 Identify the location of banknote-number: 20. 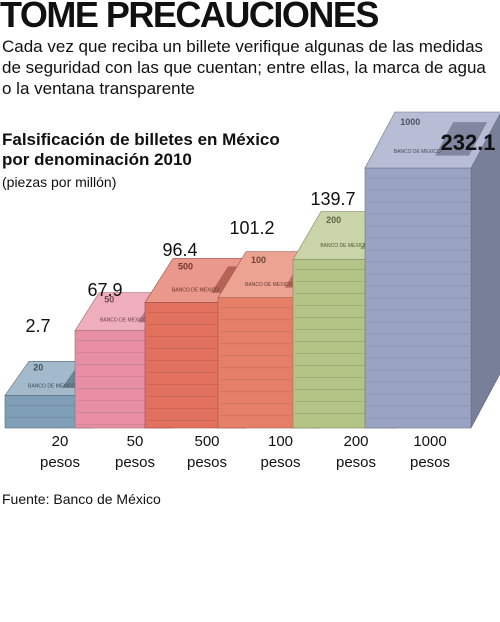
(38, 367).